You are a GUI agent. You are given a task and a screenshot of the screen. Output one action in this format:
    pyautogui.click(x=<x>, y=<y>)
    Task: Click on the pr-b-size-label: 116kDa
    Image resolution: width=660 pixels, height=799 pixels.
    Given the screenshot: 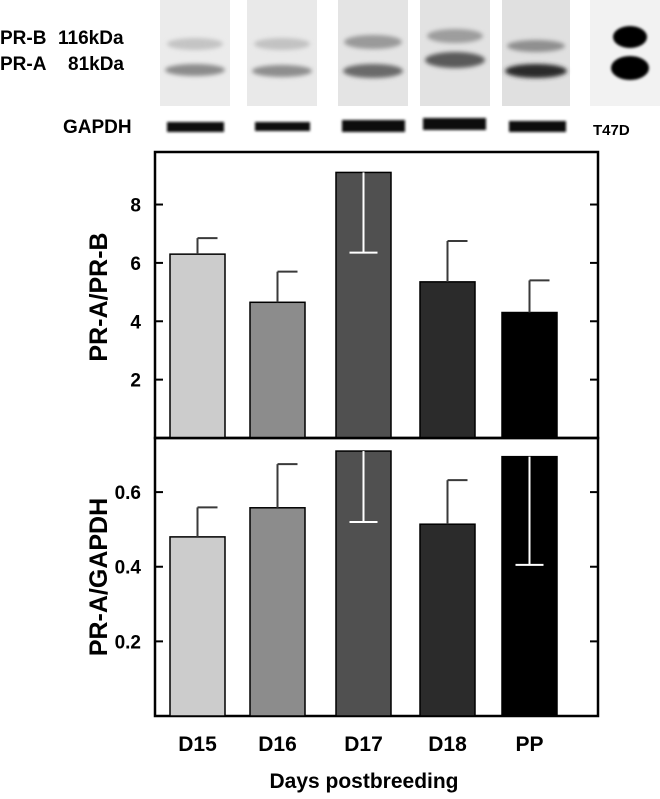 What is the action you would take?
    pyautogui.click(x=91, y=38)
    